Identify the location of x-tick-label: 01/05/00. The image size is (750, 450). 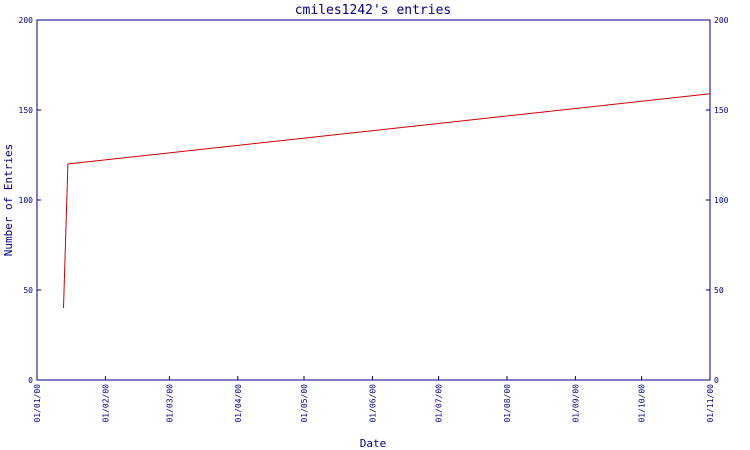
(304, 403).